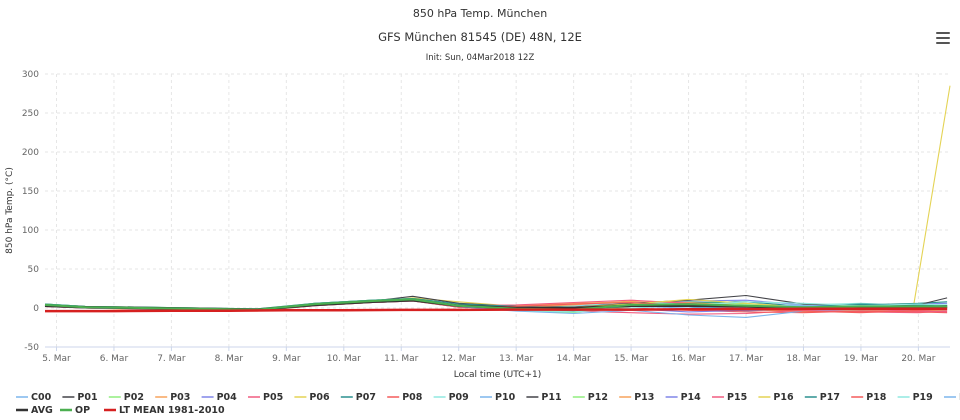 Image resolution: width=960 pixels, height=420 pixels. Describe the element at coordinates (688, 359) in the screenshot. I see `x-tick-label: 16. Mar` at that location.